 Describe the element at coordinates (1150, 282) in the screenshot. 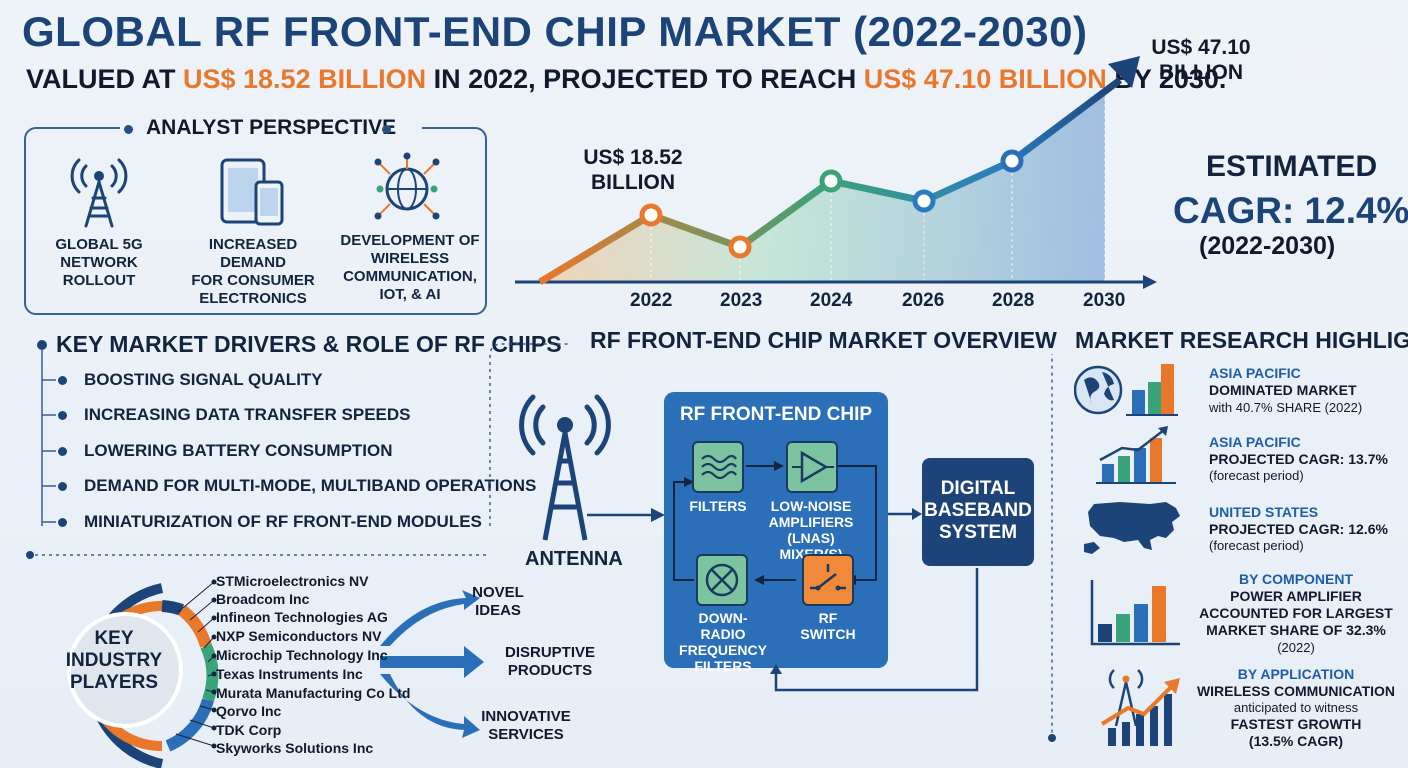

I see `x-axis-arrow` at that location.